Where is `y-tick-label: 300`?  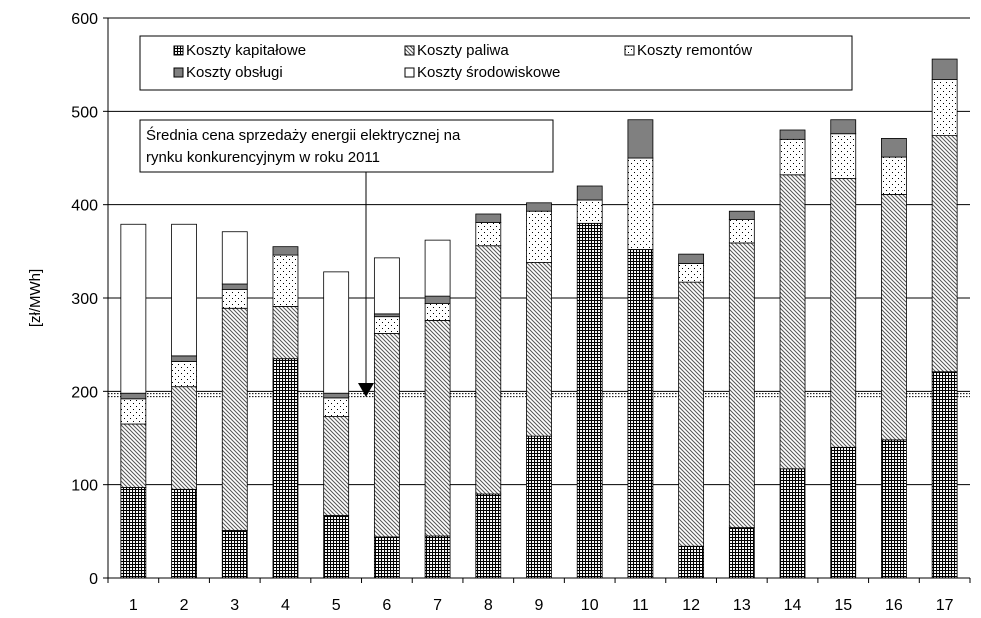 y-tick-label: 300 is located at coordinates (84, 299).